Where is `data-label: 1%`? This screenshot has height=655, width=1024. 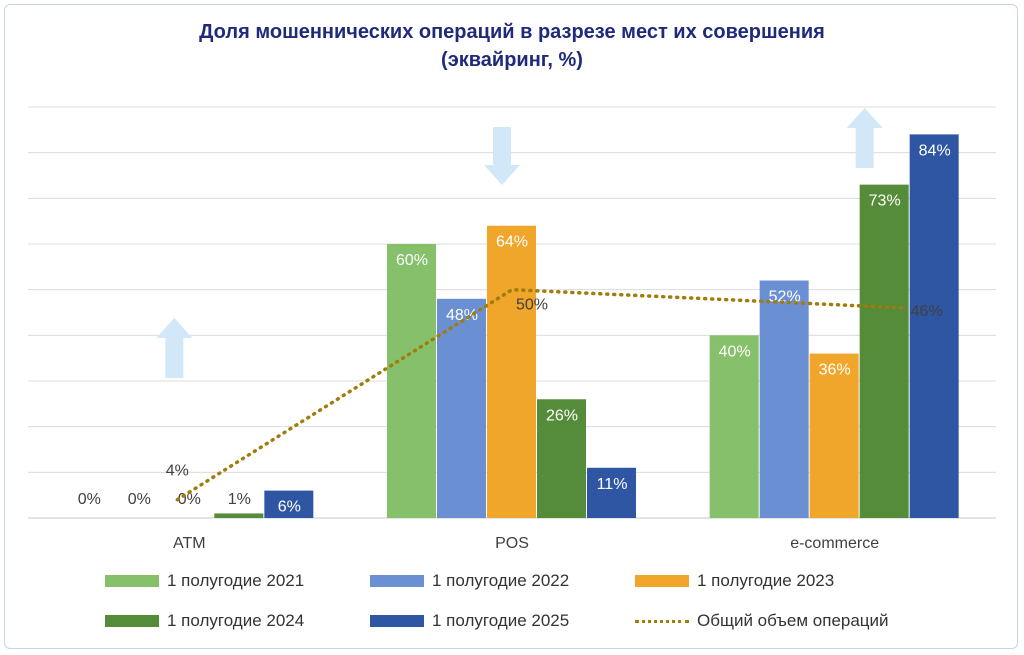 data-label: 1% is located at coordinates (239, 499).